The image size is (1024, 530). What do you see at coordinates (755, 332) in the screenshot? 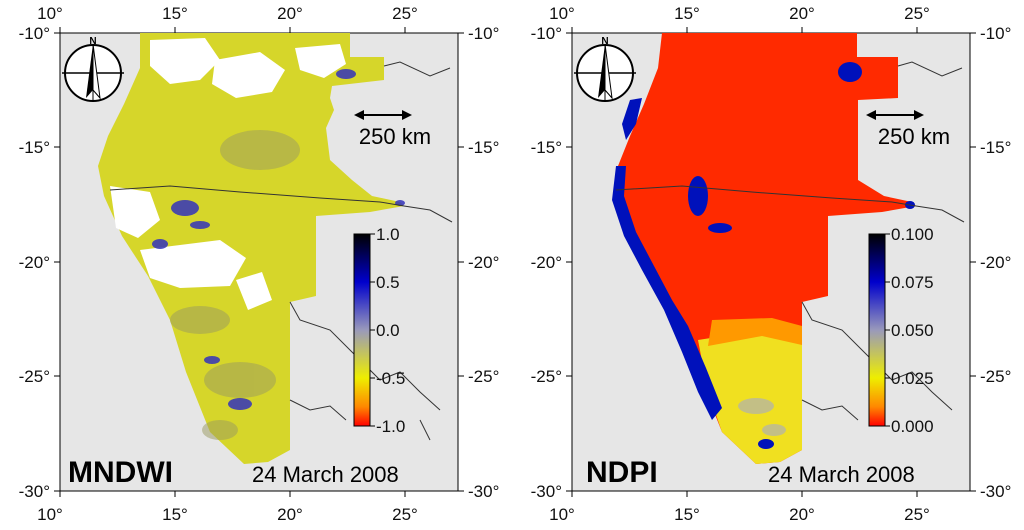
I see `orange-region` at bounding box center [755, 332].